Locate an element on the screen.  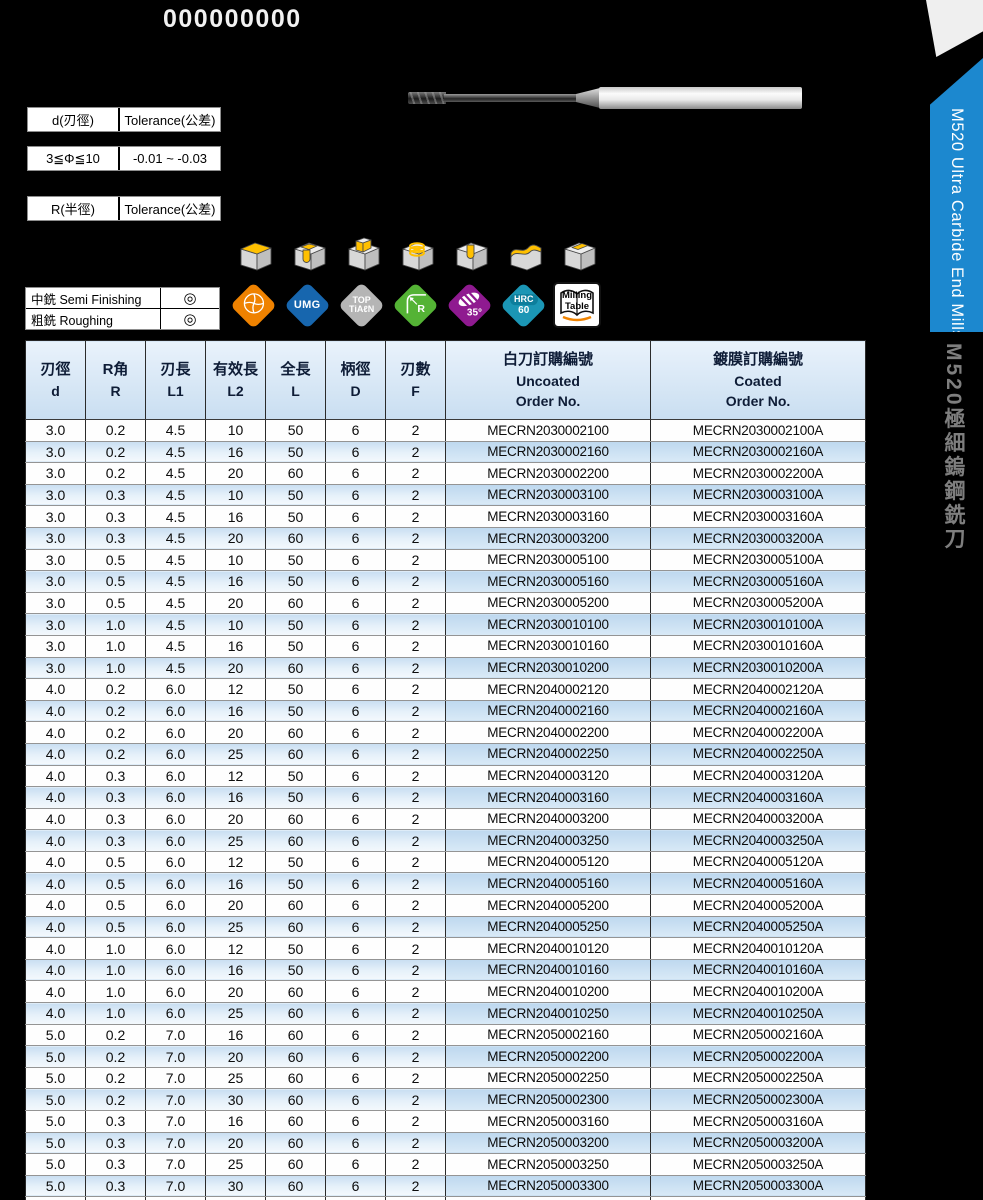
order-no-cell: MECRN2040010120 is located at coordinates (548, 948).